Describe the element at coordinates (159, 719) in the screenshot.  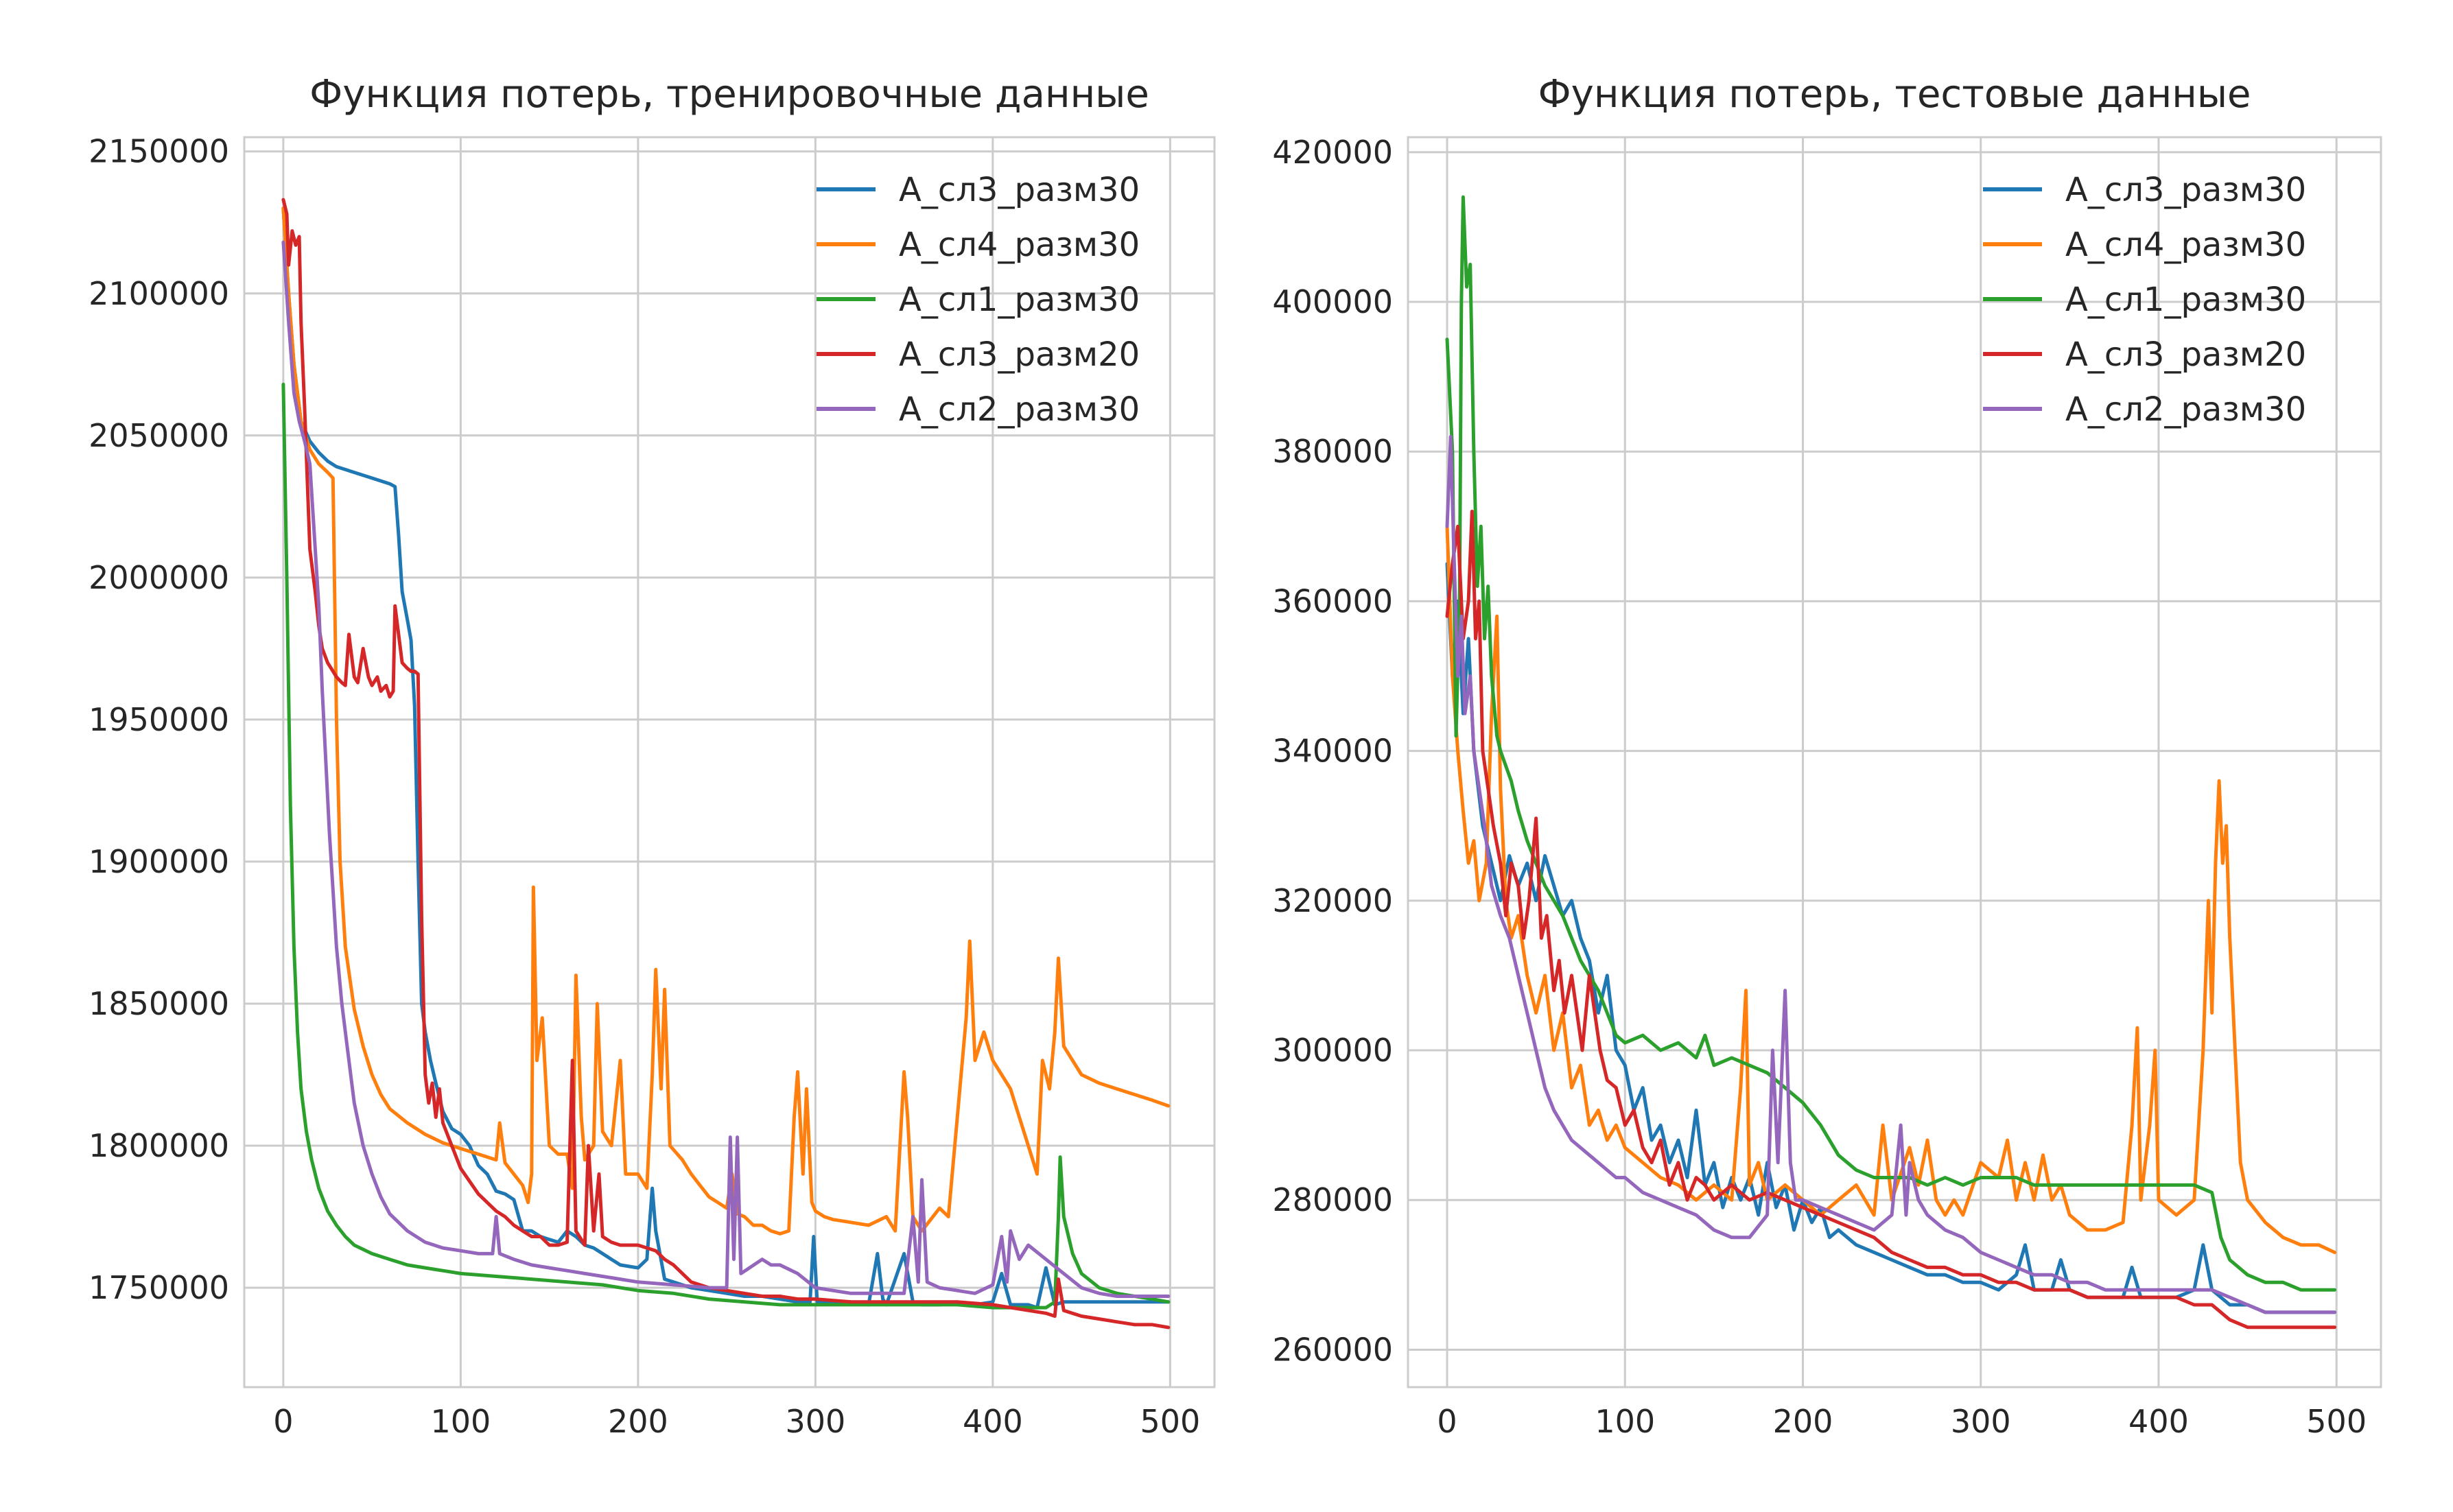
I see `y-tick-label: 1950000` at that location.